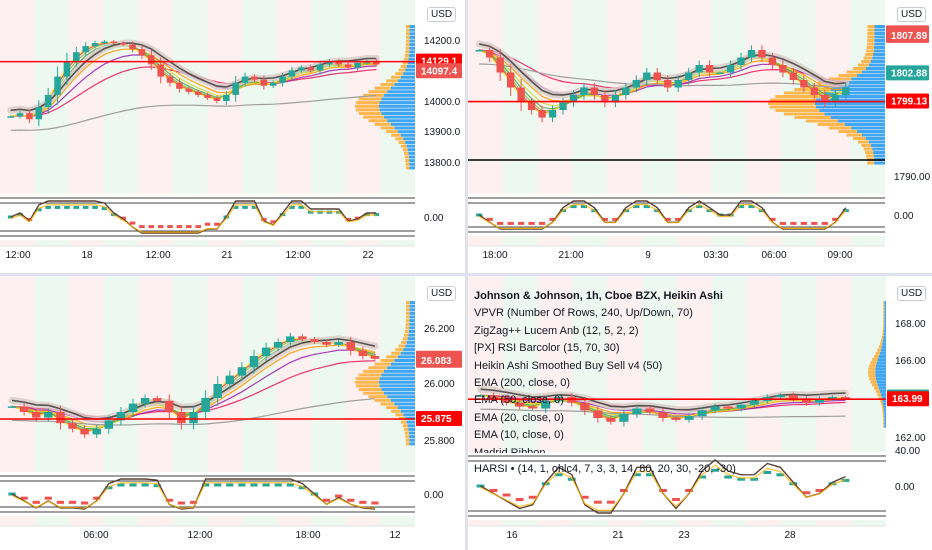 The height and width of the screenshot is (550, 932). What do you see at coordinates (519, 400) in the screenshot?
I see `indicator-label: EMA (50, close, 0)` at bounding box center [519, 400].